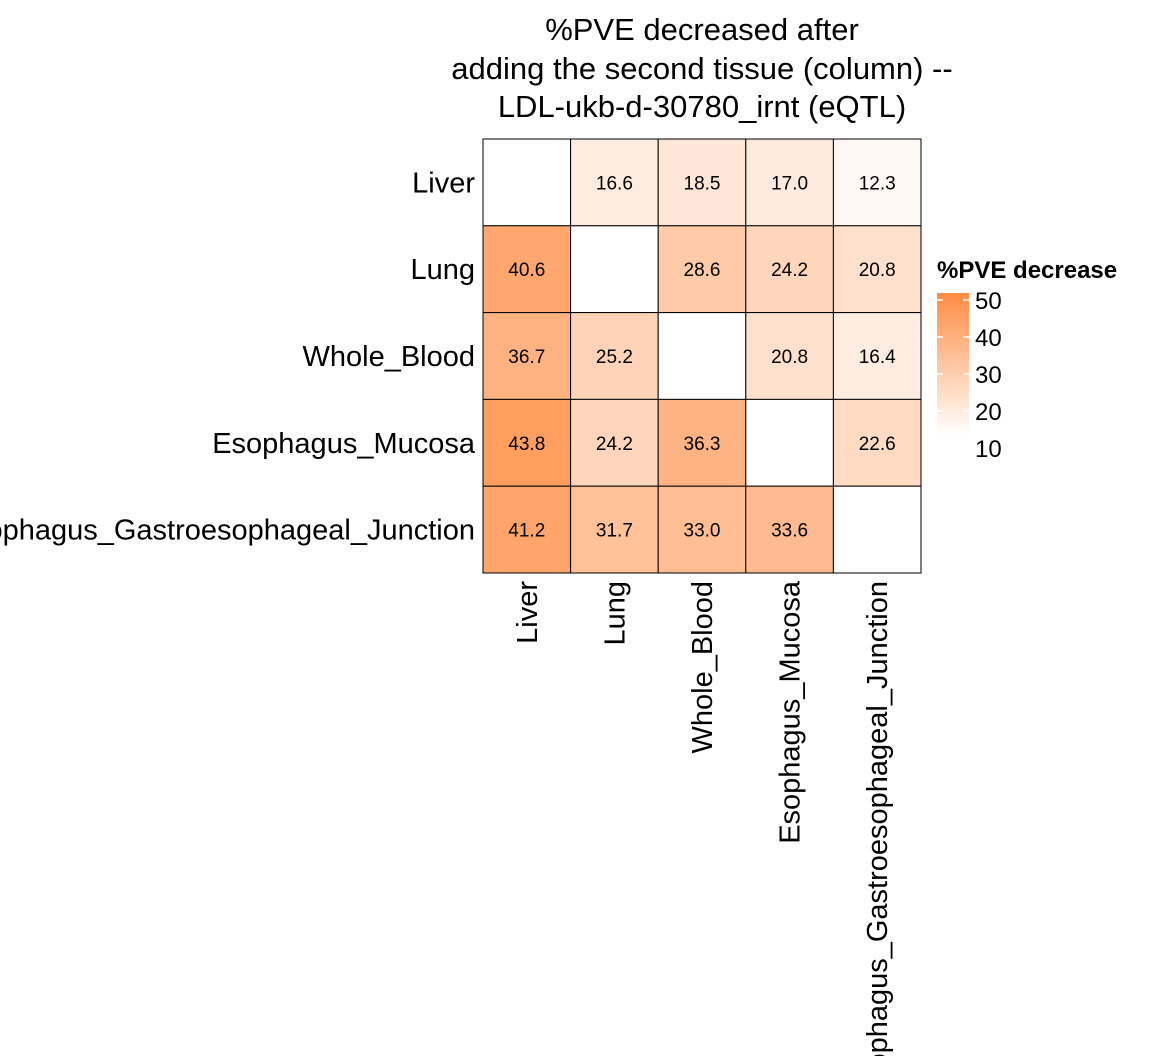 The height and width of the screenshot is (1056, 1152). I want to click on title-line-2: adding the second tissue (column) --, so click(701, 68).